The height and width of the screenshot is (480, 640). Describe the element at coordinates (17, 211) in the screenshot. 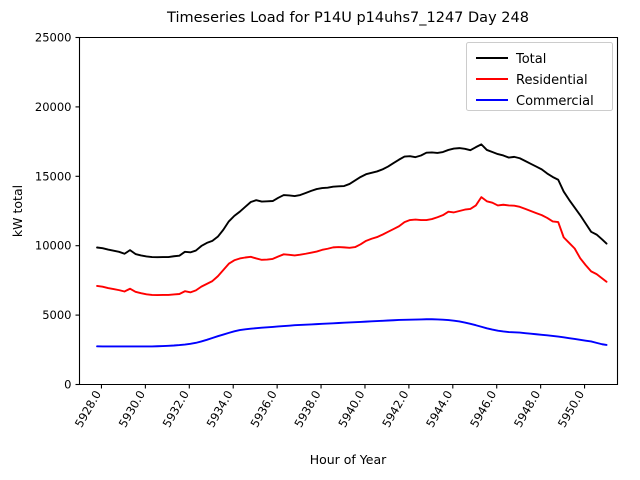

I see `y-axis-title: kW total` at that location.